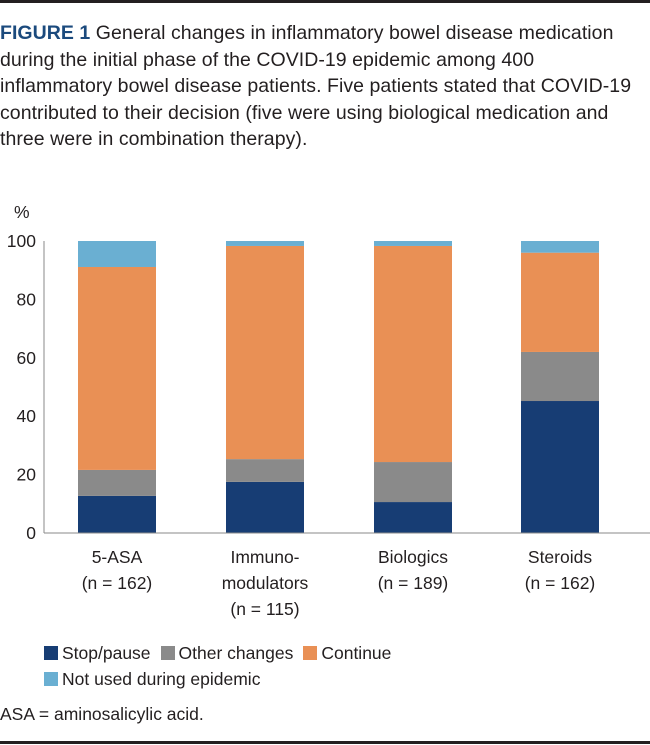 The image size is (650, 745). I want to click on footnote: ASA = aminosalicylic acid., so click(102, 714).